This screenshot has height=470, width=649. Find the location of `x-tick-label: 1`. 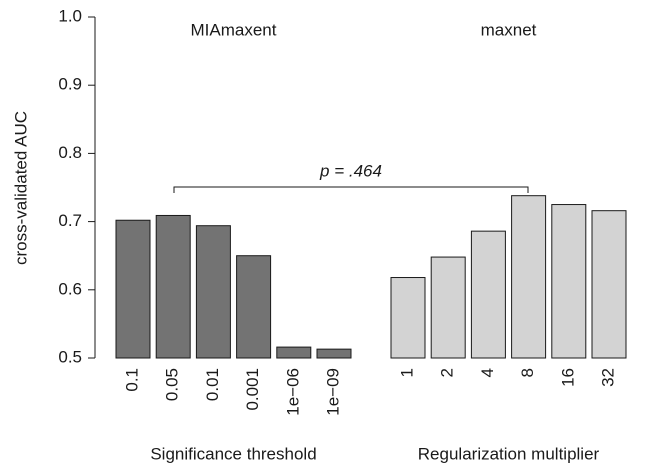

x-tick-label: 1 is located at coordinates (406, 372).